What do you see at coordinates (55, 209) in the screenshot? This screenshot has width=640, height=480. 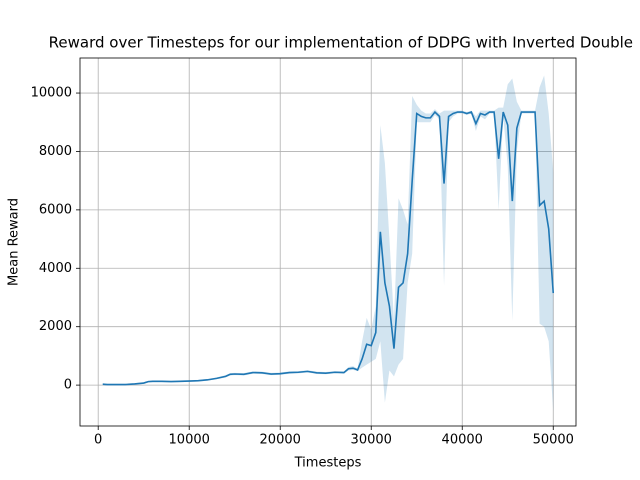 I see `y-tick-label: 6000` at bounding box center [55, 209].